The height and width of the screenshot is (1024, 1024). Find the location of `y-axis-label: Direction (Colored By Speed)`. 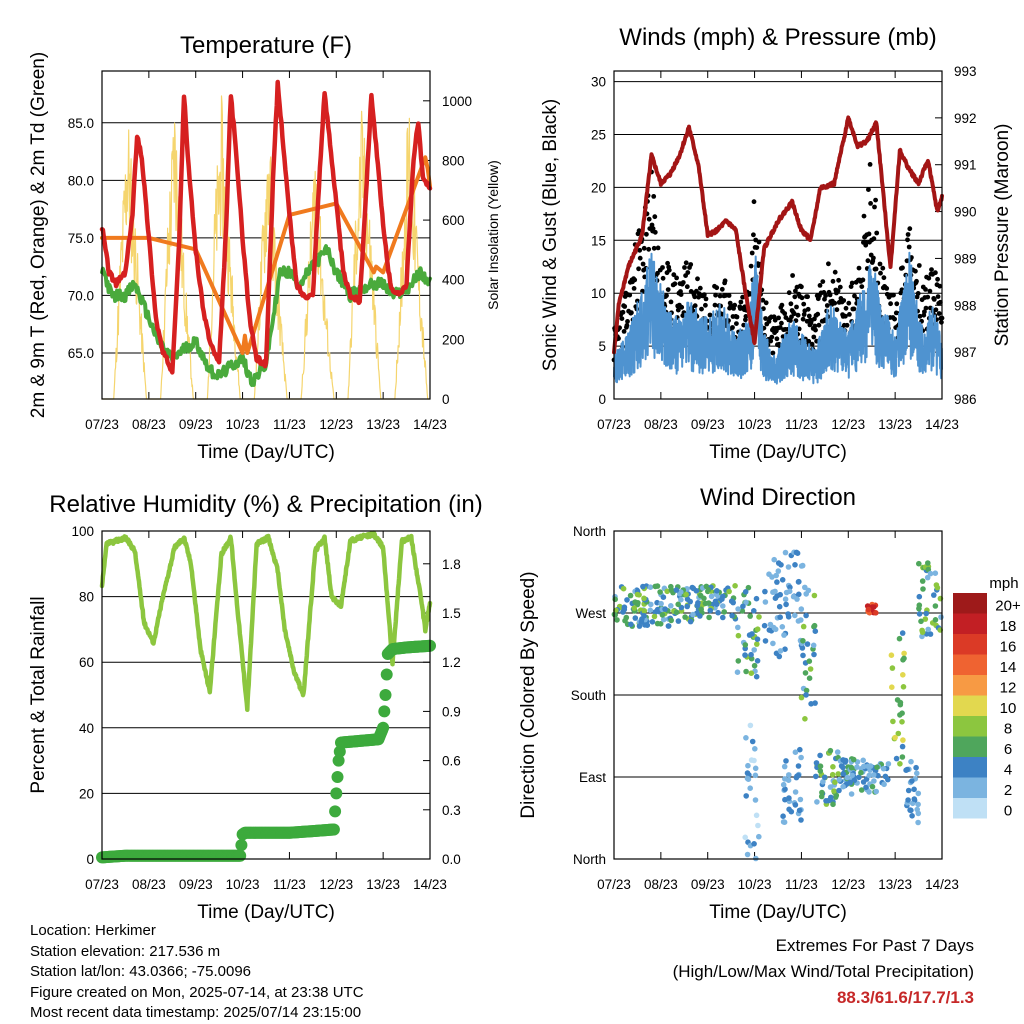

y-axis-label: Direction (Colored By Speed) is located at coordinates (528, 694).